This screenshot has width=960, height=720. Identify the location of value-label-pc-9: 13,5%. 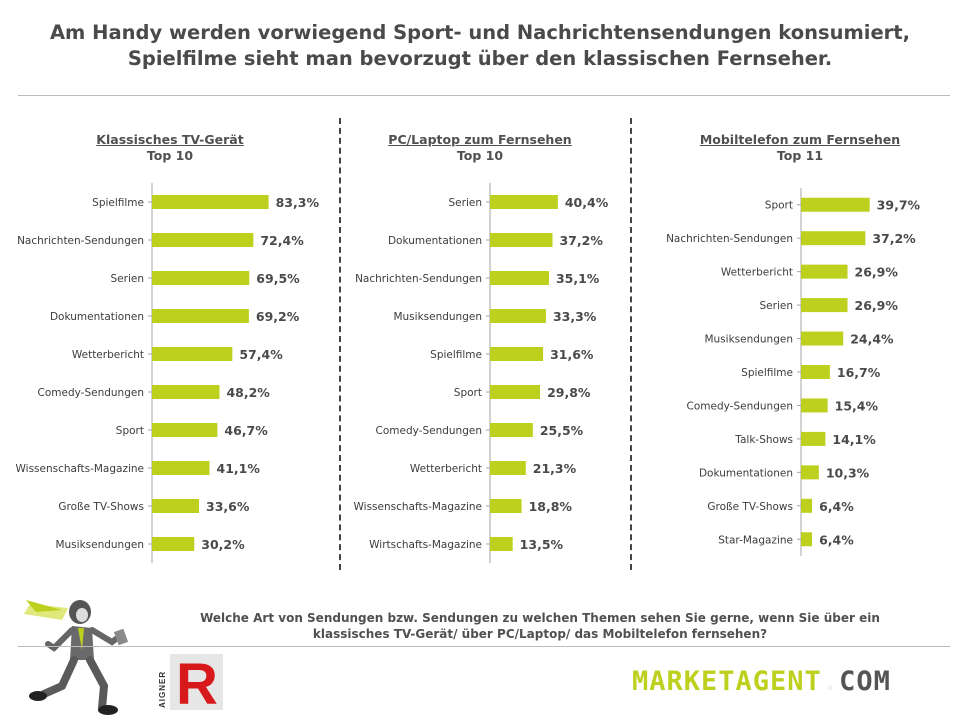
(542, 544).